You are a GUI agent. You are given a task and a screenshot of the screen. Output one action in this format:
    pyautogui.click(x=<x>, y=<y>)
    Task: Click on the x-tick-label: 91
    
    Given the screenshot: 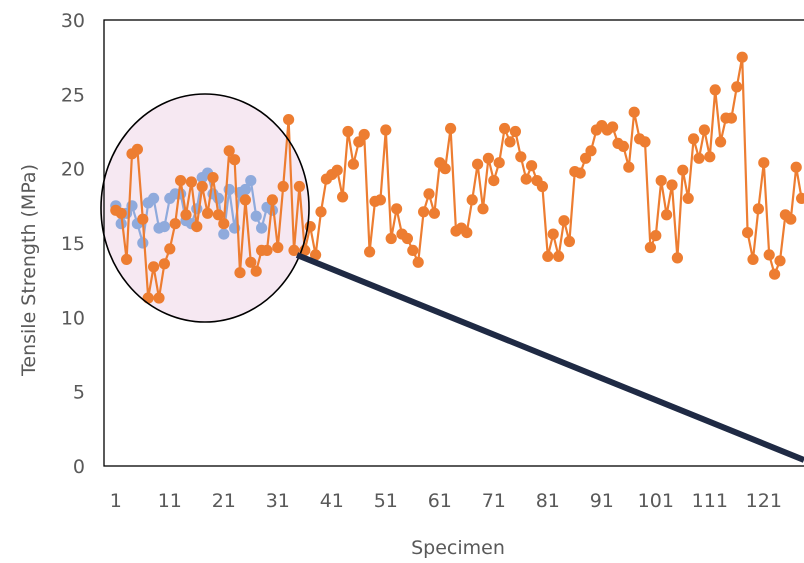 What is the action you would take?
    pyautogui.click(x=602, y=501)
    